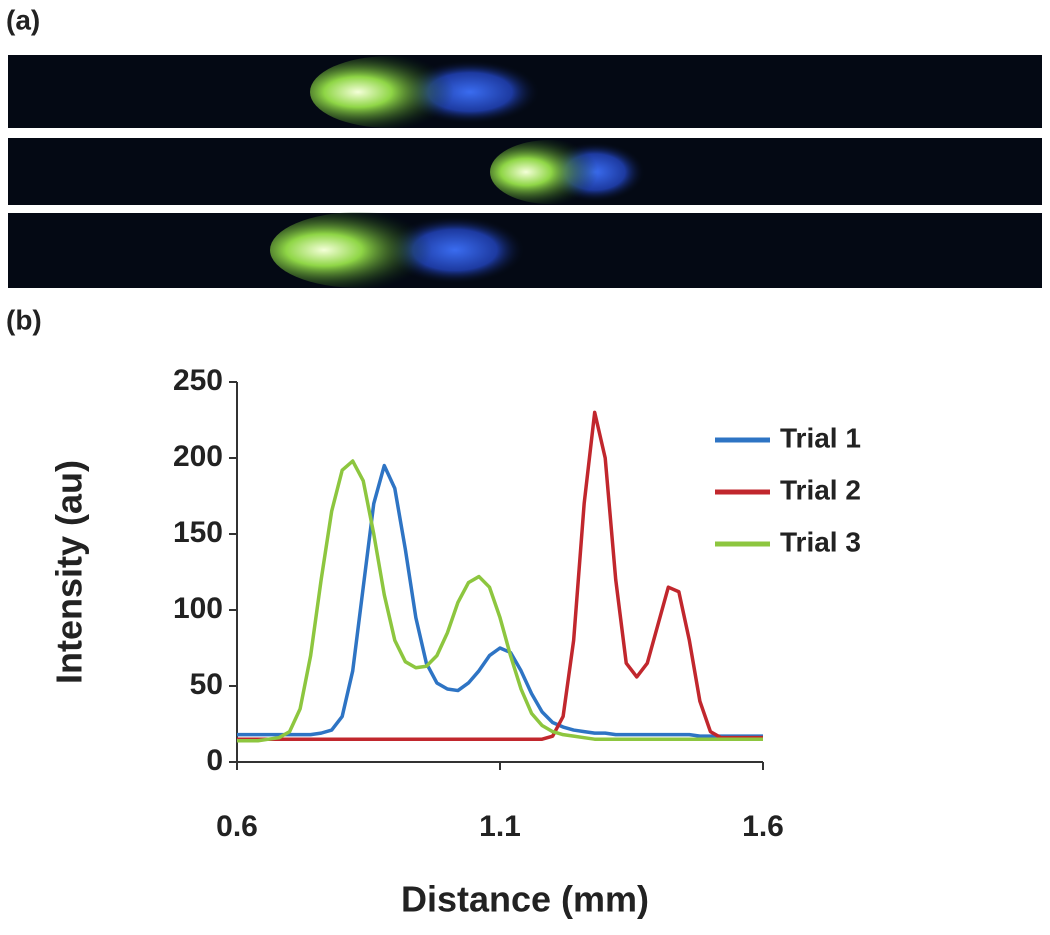  Describe the element at coordinates (24, 319) in the screenshot. I see `panel-label: (b)` at that location.